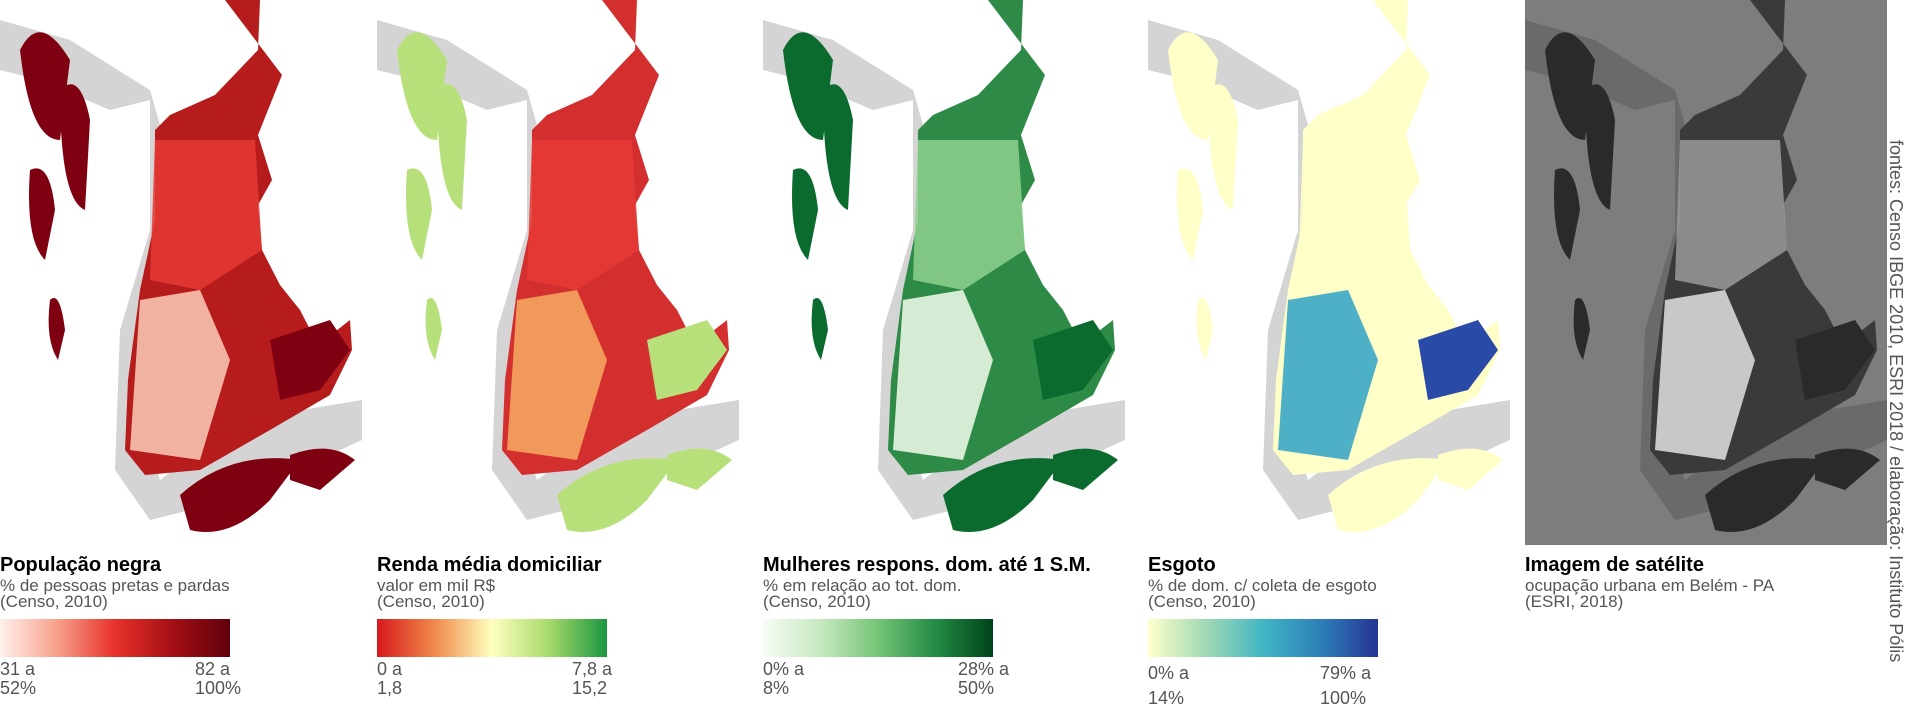  Describe the element at coordinates (927, 565) in the screenshot. I see `panel-title: Mulheres respons. dom. até 1 S.M.` at that location.